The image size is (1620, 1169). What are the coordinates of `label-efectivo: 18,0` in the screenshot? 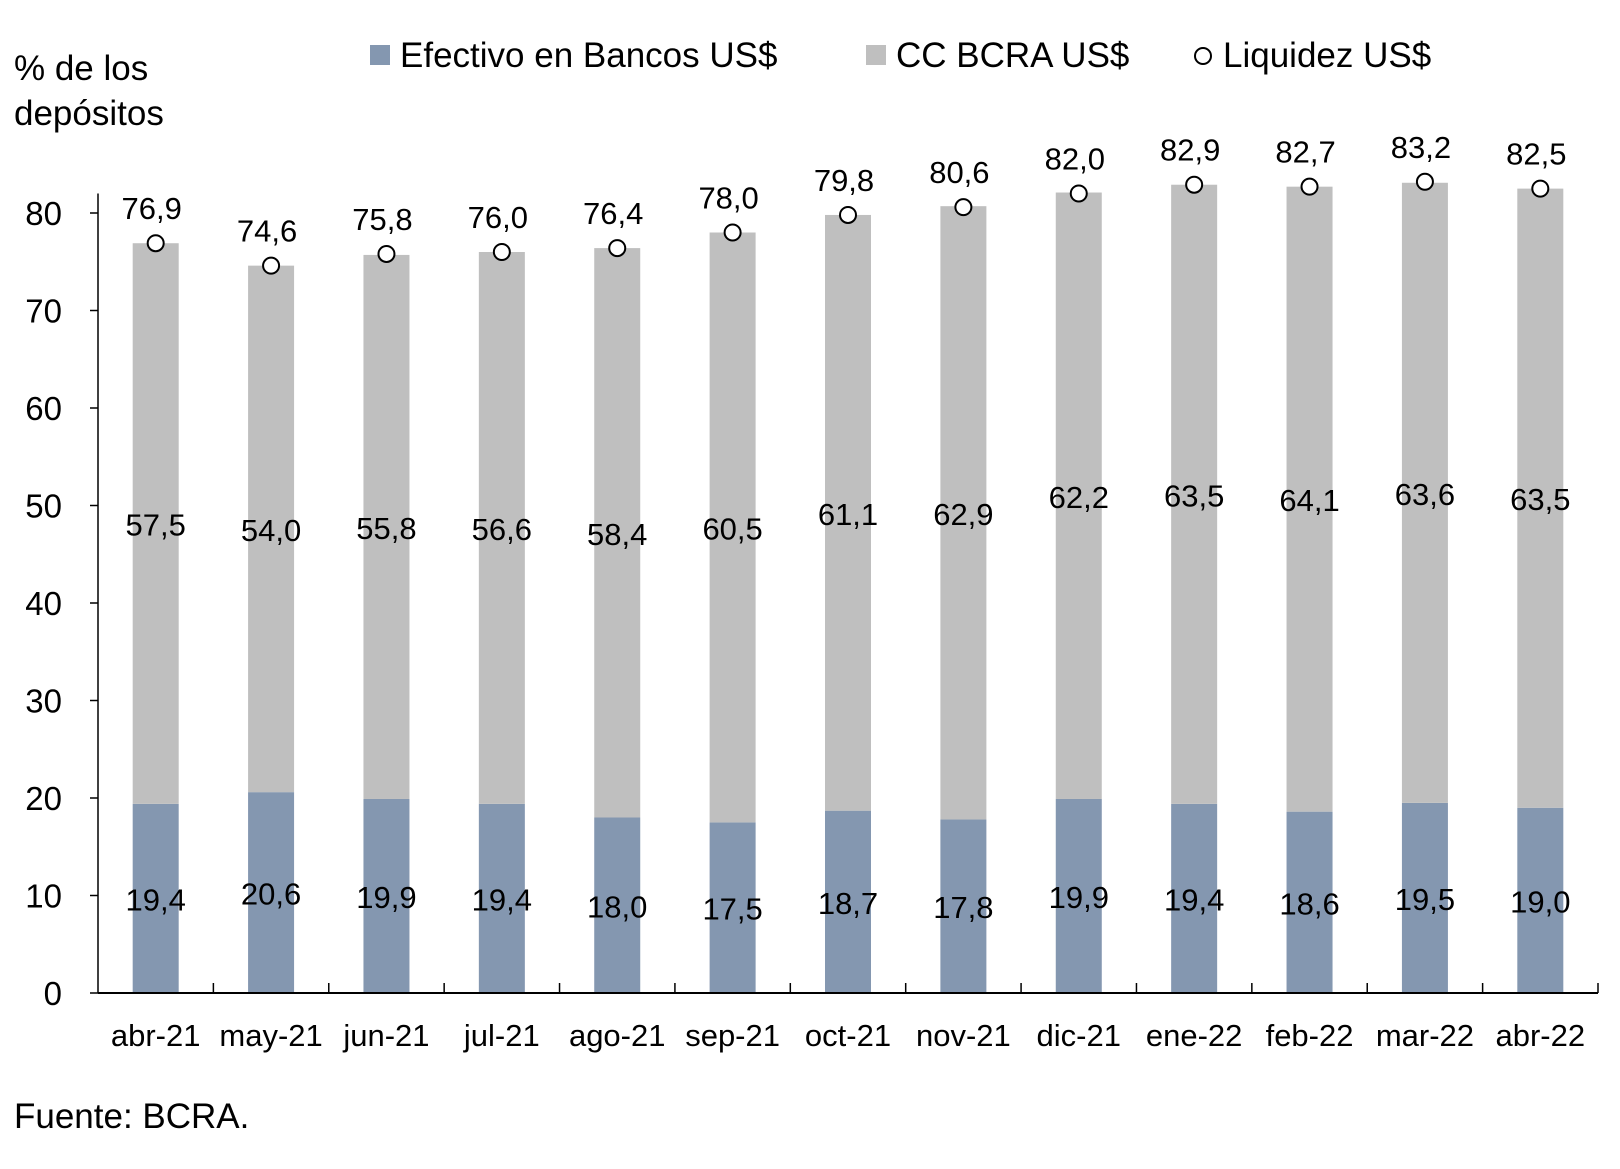 It's located at (617, 906).